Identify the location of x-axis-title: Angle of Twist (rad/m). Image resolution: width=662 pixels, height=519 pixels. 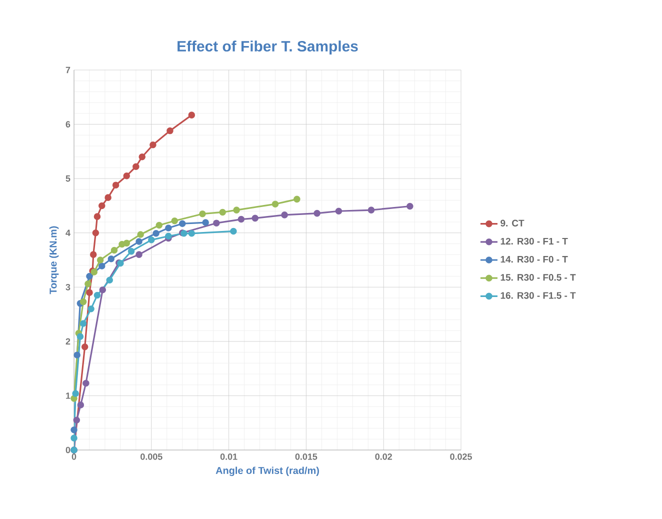
(267, 471).